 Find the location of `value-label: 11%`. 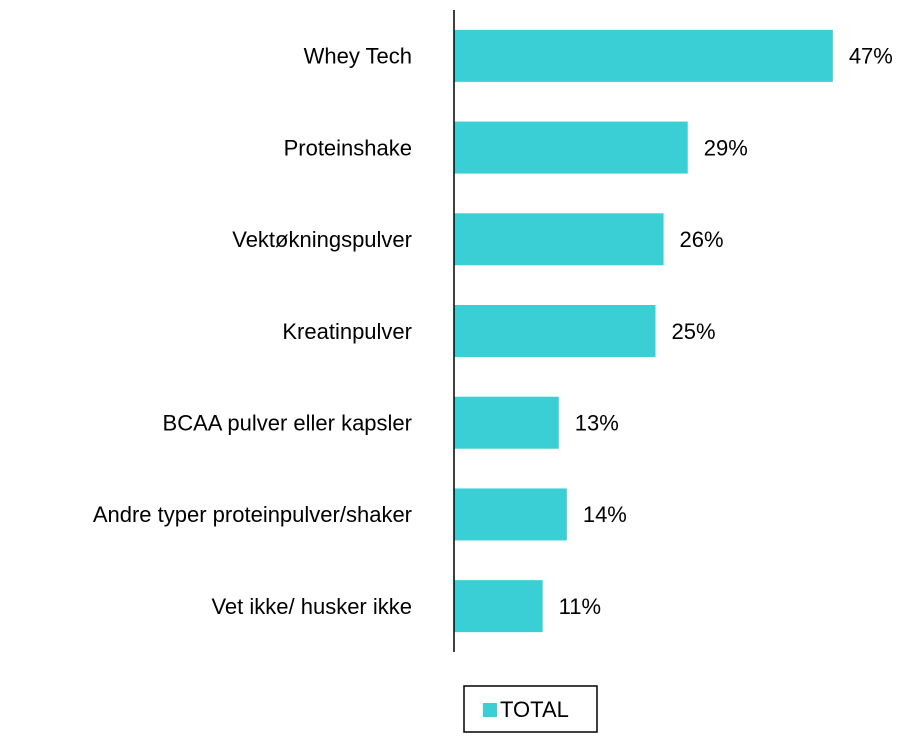

value-label: 11% is located at coordinates (580, 606).